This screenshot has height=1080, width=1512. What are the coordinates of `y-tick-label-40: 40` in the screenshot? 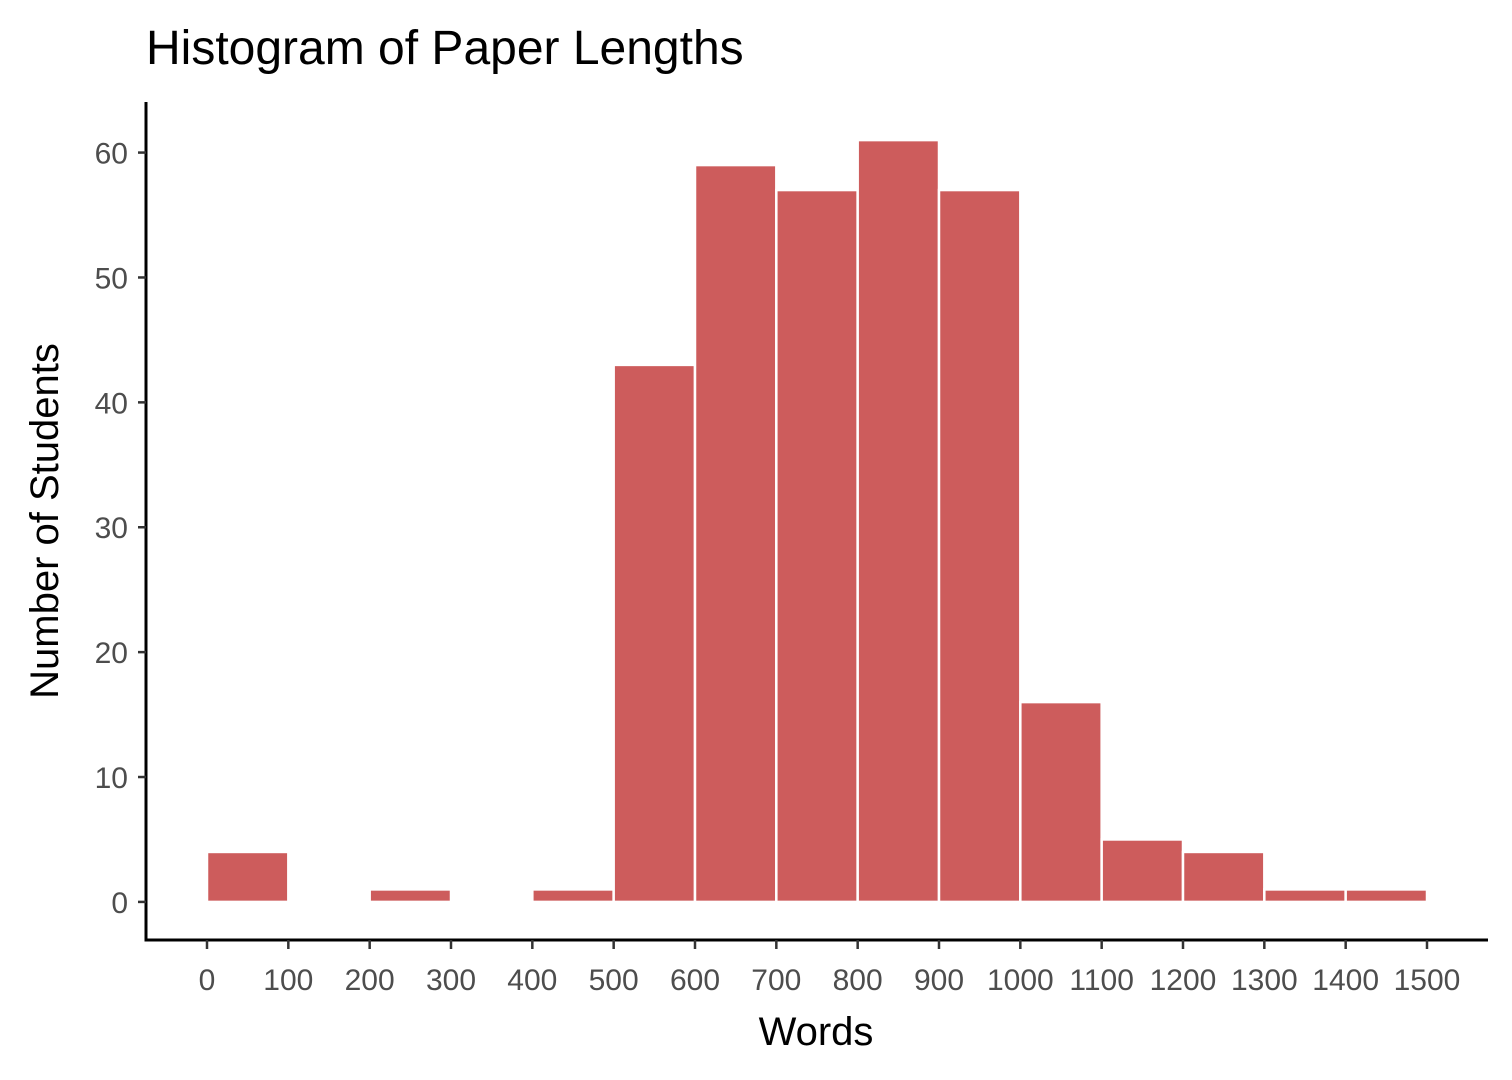 It's located at (111, 403).